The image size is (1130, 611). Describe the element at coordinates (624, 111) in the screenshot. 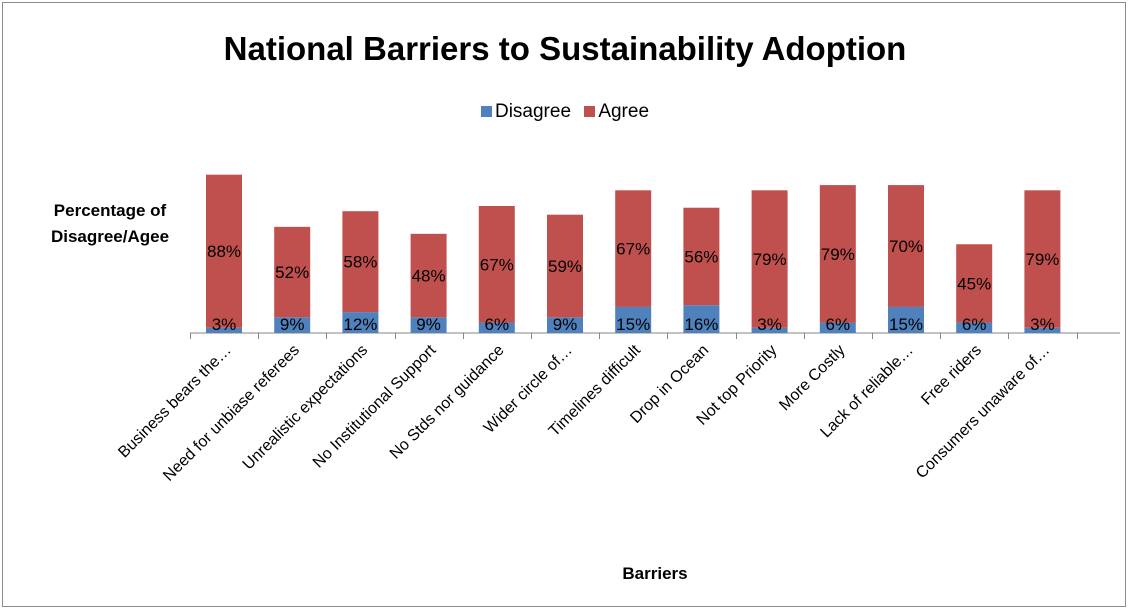

I see `legend-label-agree: Agree` at that location.